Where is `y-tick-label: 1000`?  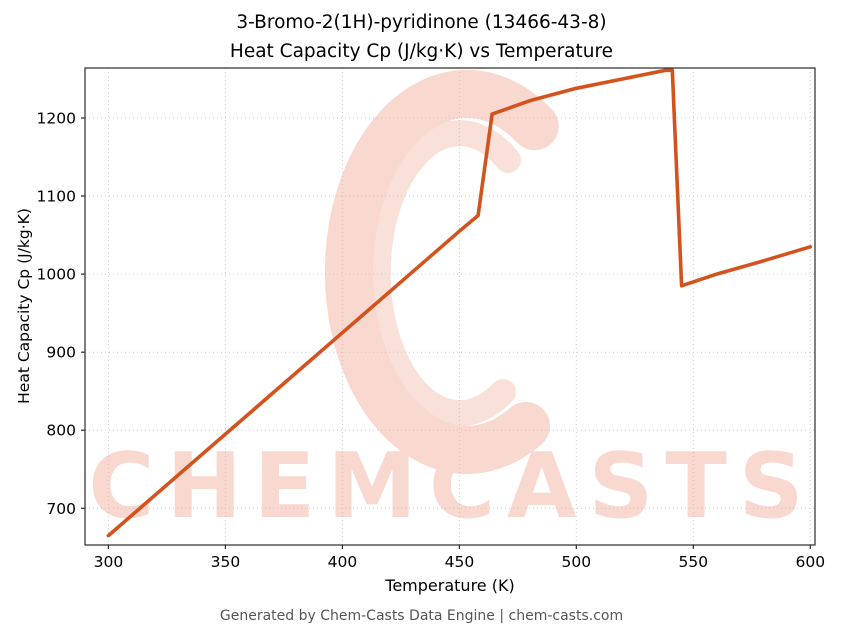 y-tick-label: 1000 is located at coordinates (56, 275).